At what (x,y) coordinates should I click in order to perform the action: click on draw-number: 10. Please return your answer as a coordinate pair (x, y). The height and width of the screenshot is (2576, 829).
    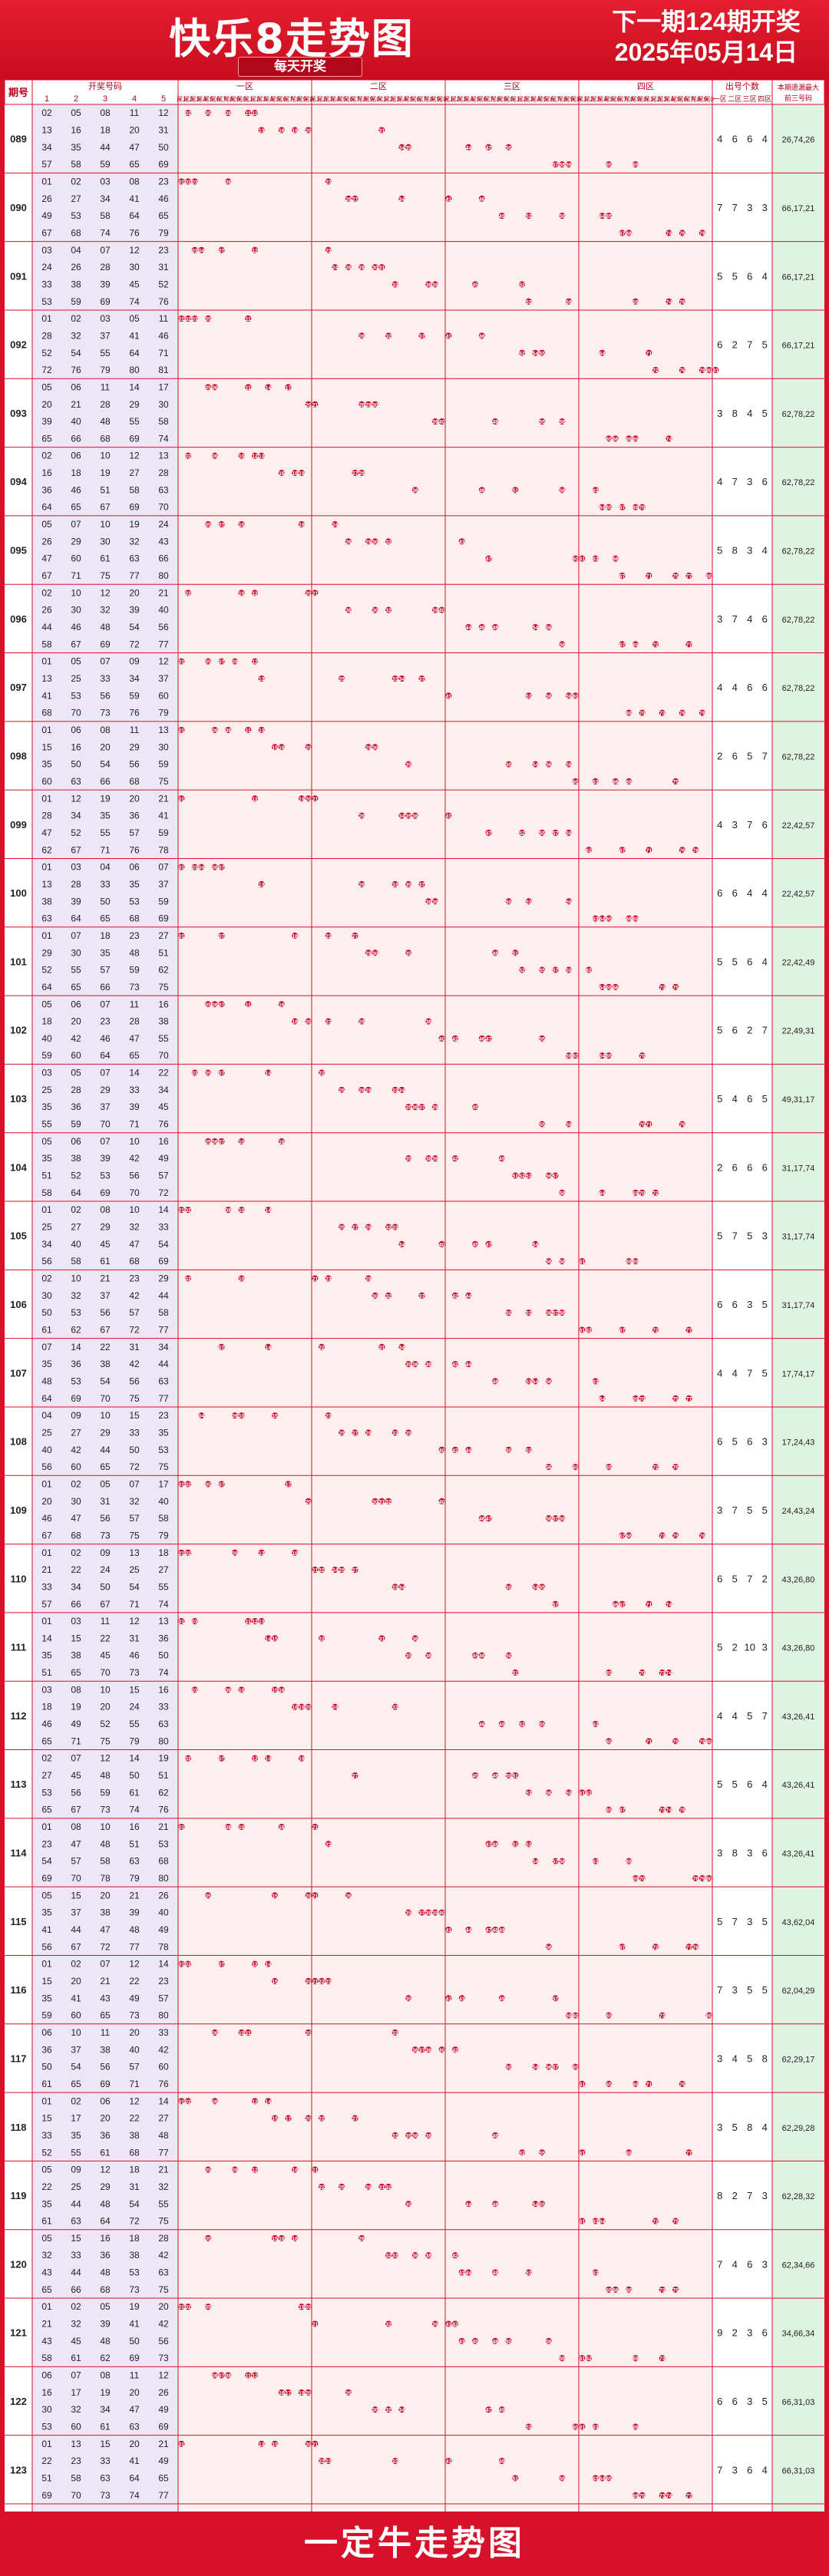
    Looking at the image, I should click on (105, 1689).